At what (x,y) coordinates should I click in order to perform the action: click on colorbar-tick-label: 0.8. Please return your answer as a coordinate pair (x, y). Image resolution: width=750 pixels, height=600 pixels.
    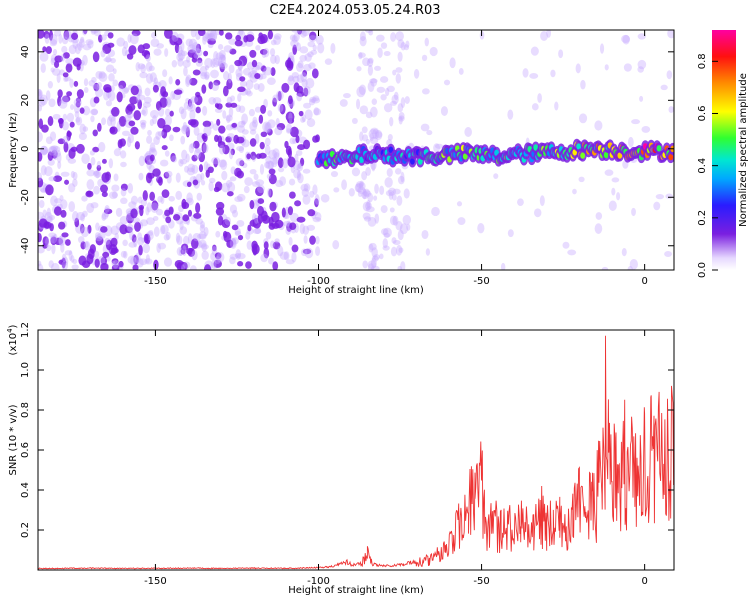
    Looking at the image, I should click on (702, 61).